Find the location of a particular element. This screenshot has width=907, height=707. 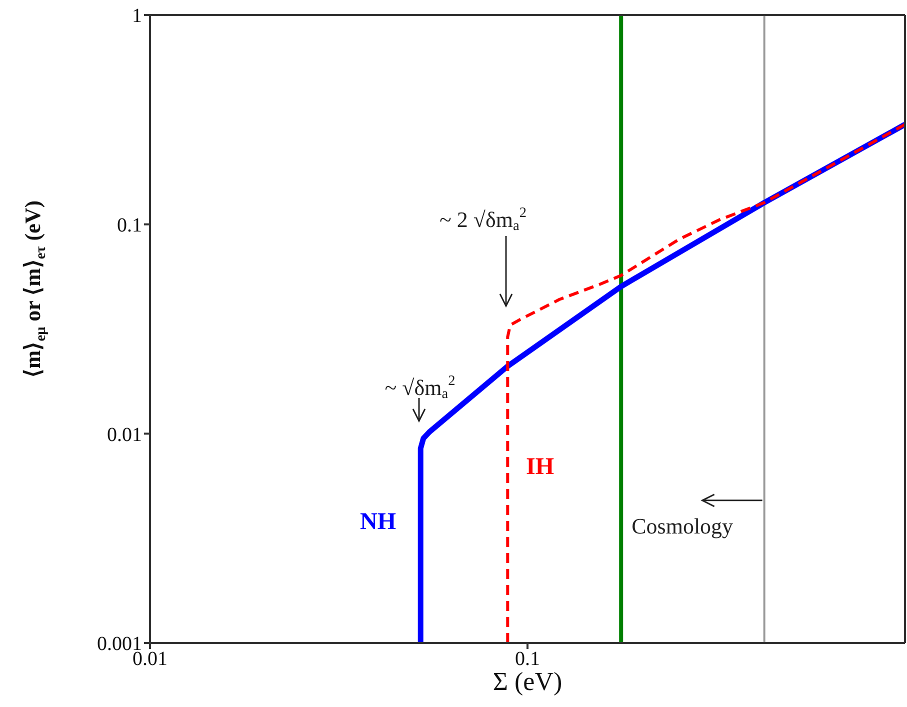

annotation: IH is located at coordinates (540, 467).